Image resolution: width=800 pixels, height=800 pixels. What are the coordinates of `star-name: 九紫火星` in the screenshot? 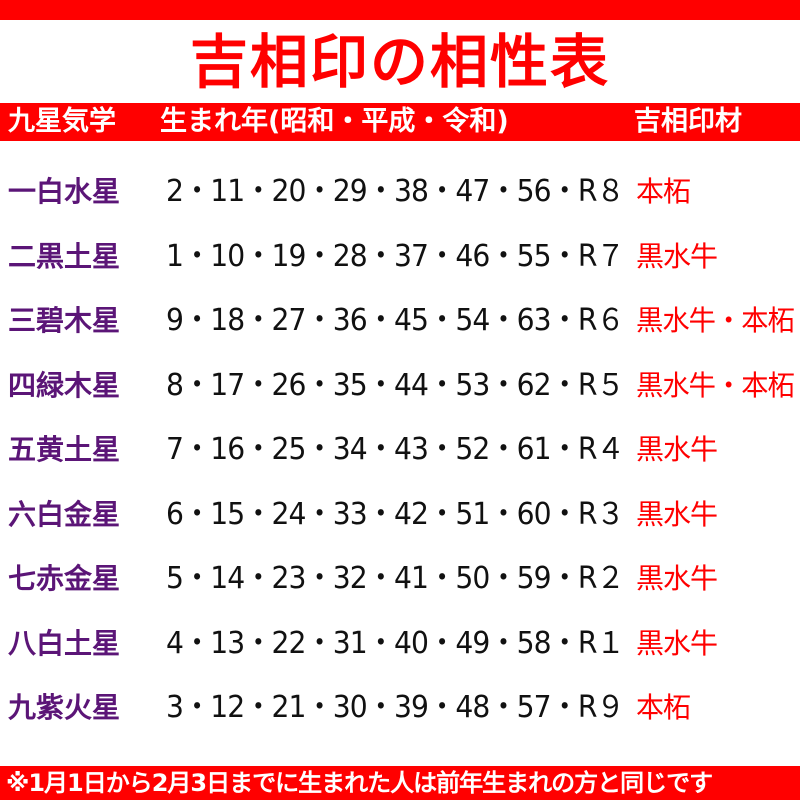 It's located at (64, 707).